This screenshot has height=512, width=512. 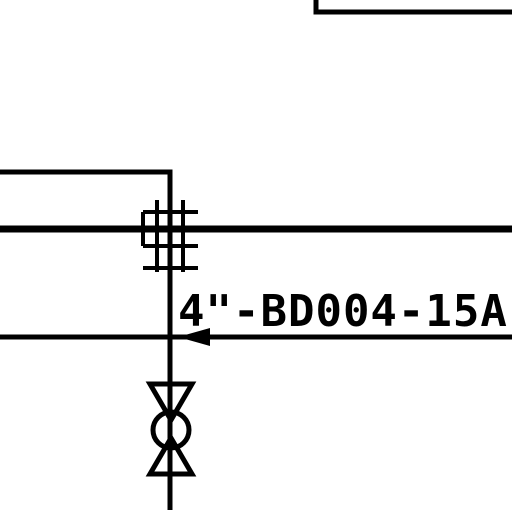 I want to click on flow-arrow-icon, so click(x=194, y=337).